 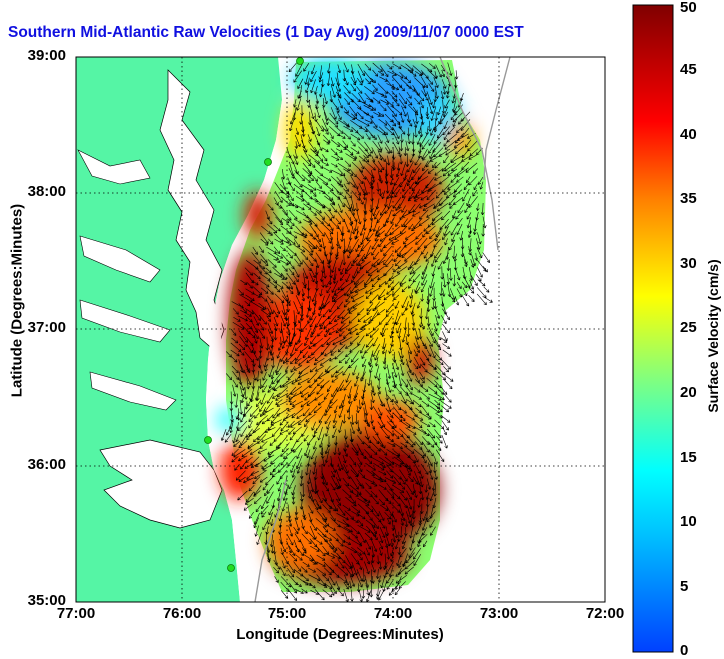 What do you see at coordinates (688, 521) in the screenshot?
I see `colorbar-tick-label: 10` at bounding box center [688, 521].